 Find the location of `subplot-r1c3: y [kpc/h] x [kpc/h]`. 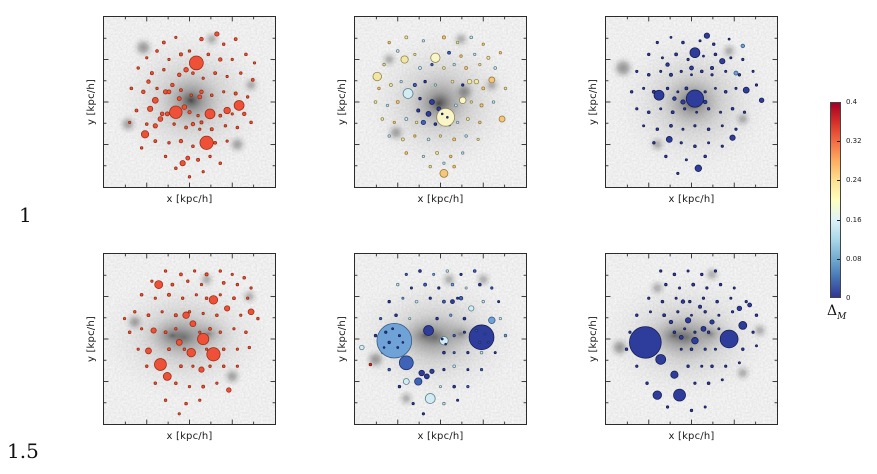

subplot-r1c3: y [kpc/h] x [kpc/h] is located at coordinates (683, 123).